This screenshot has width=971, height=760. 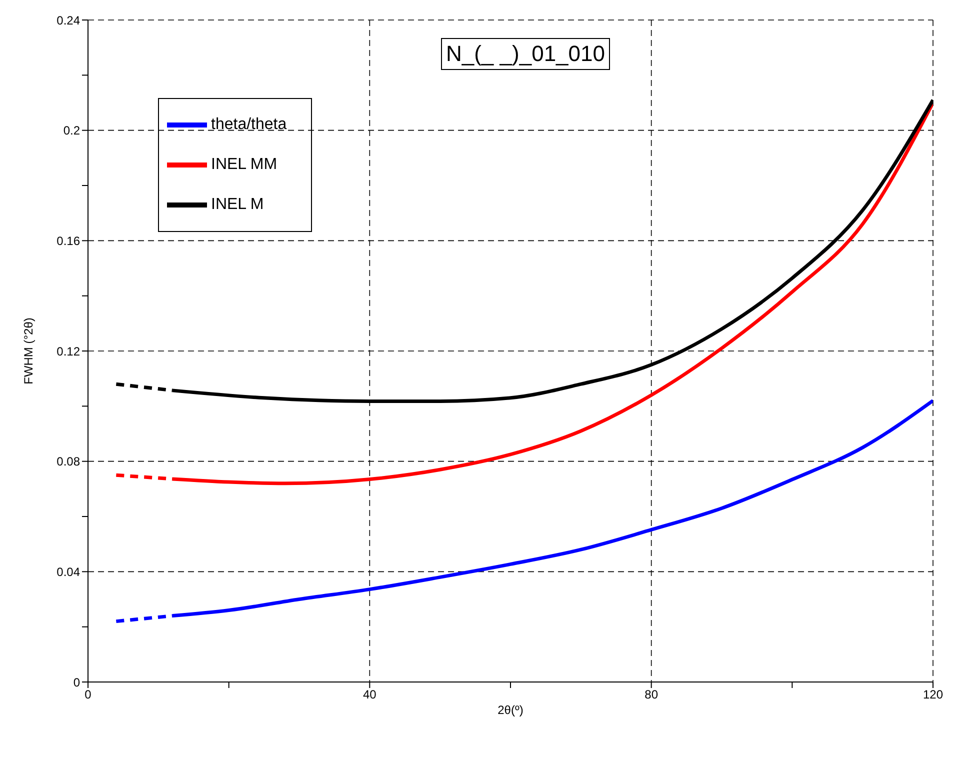 I want to click on y-tick-label: 0.12, so click(x=68, y=351).